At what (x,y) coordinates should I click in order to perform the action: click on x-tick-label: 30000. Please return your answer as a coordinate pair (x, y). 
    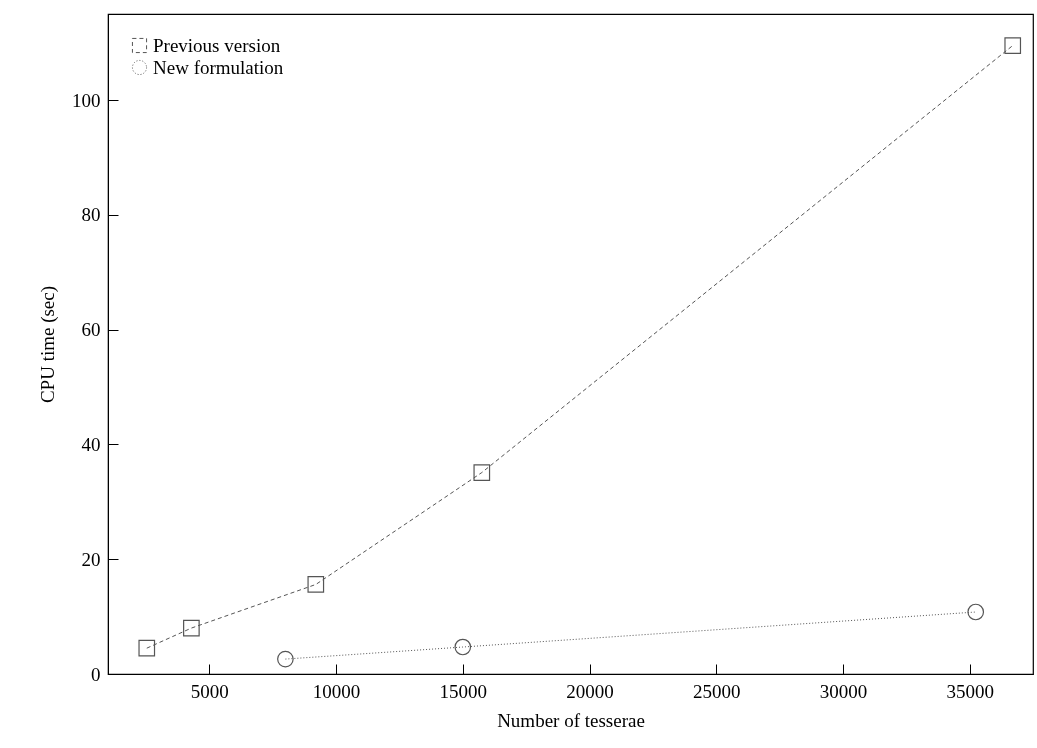
    Looking at the image, I should click on (843, 691).